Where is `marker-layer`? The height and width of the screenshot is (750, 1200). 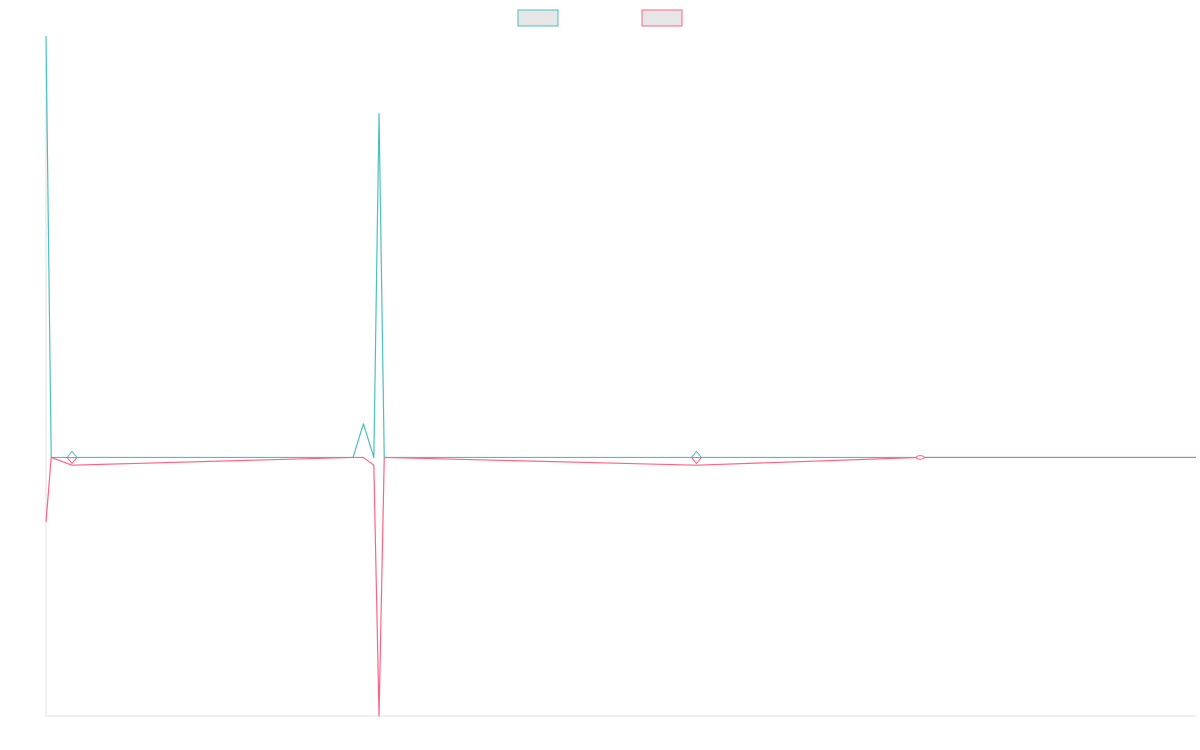 marker-layer is located at coordinates (495, 457).